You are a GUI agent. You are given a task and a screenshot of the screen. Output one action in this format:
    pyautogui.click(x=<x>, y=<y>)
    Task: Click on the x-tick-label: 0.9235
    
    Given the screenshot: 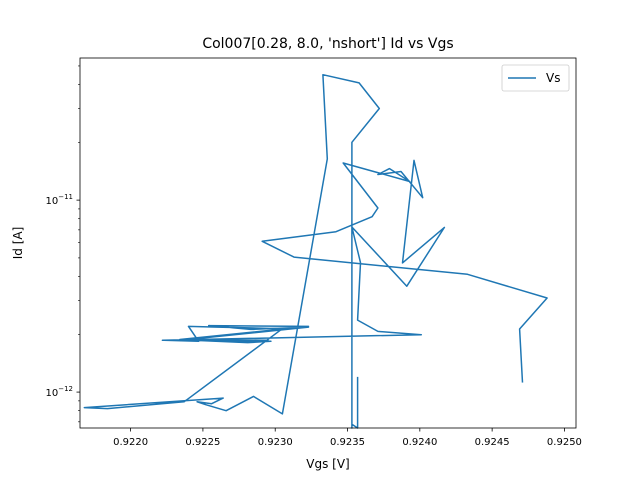 What is the action you would take?
    pyautogui.click(x=347, y=442)
    